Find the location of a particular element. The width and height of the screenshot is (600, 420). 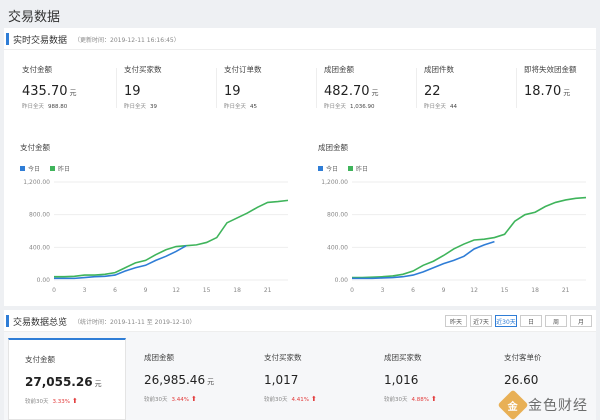

range-day-button: 日 is located at coordinates (531, 321).